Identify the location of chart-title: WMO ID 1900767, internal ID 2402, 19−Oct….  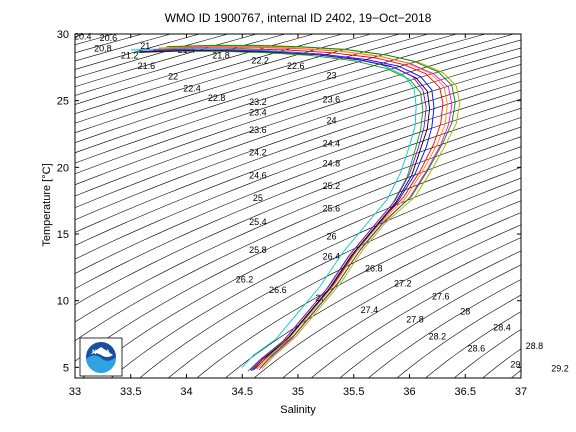
(298, 18).